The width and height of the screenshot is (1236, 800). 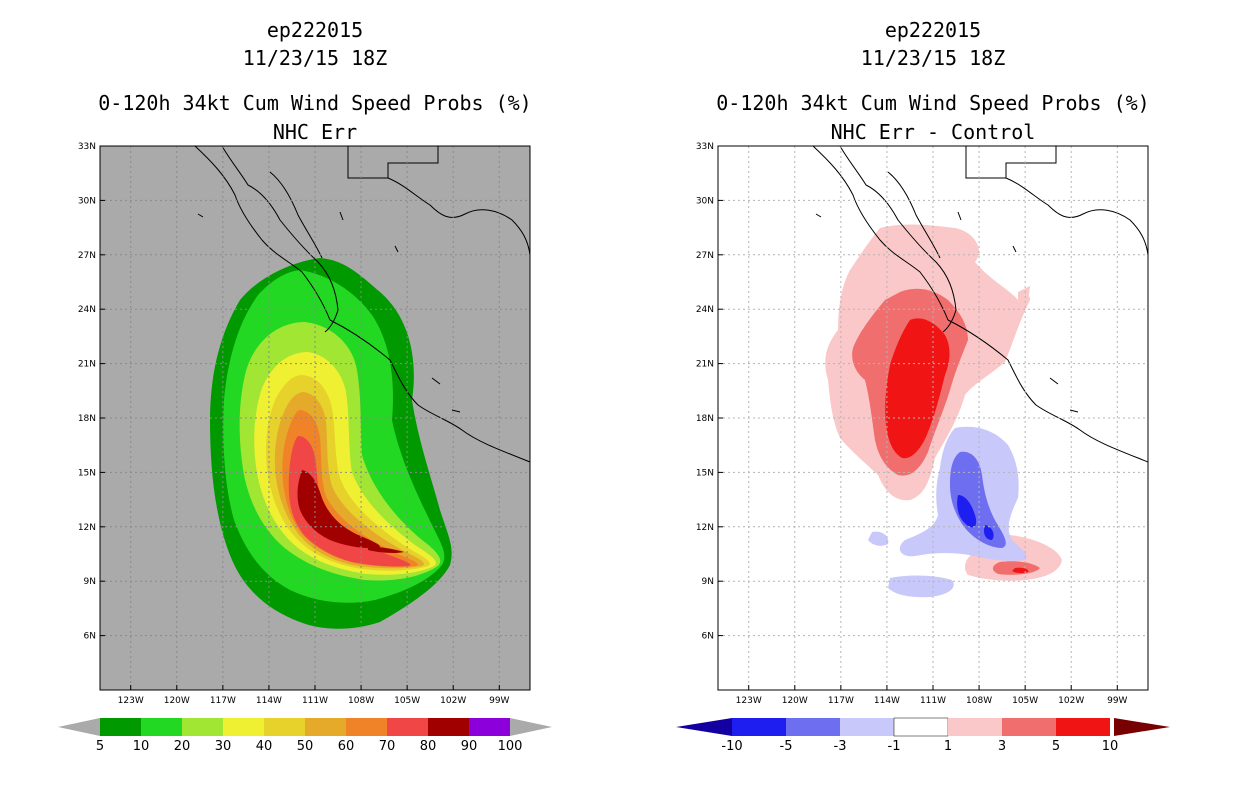 I want to click on left-colorbar-high-arrow, so click(x=531, y=727).